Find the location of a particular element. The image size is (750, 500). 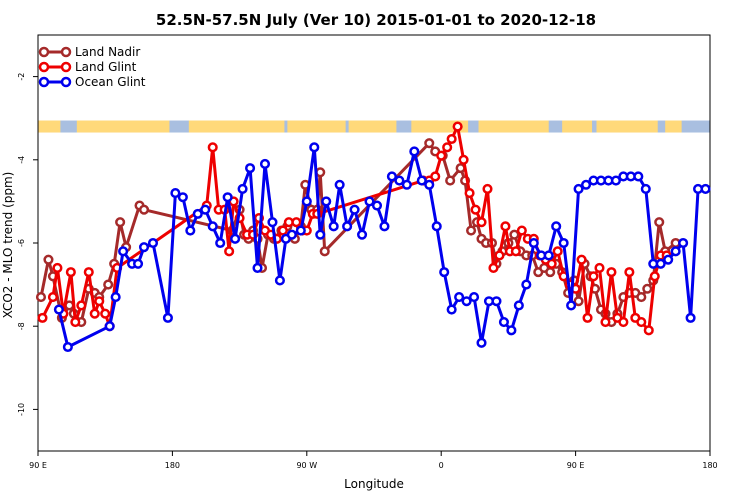

y-tick-label: -6 is located at coordinates (21, 243).